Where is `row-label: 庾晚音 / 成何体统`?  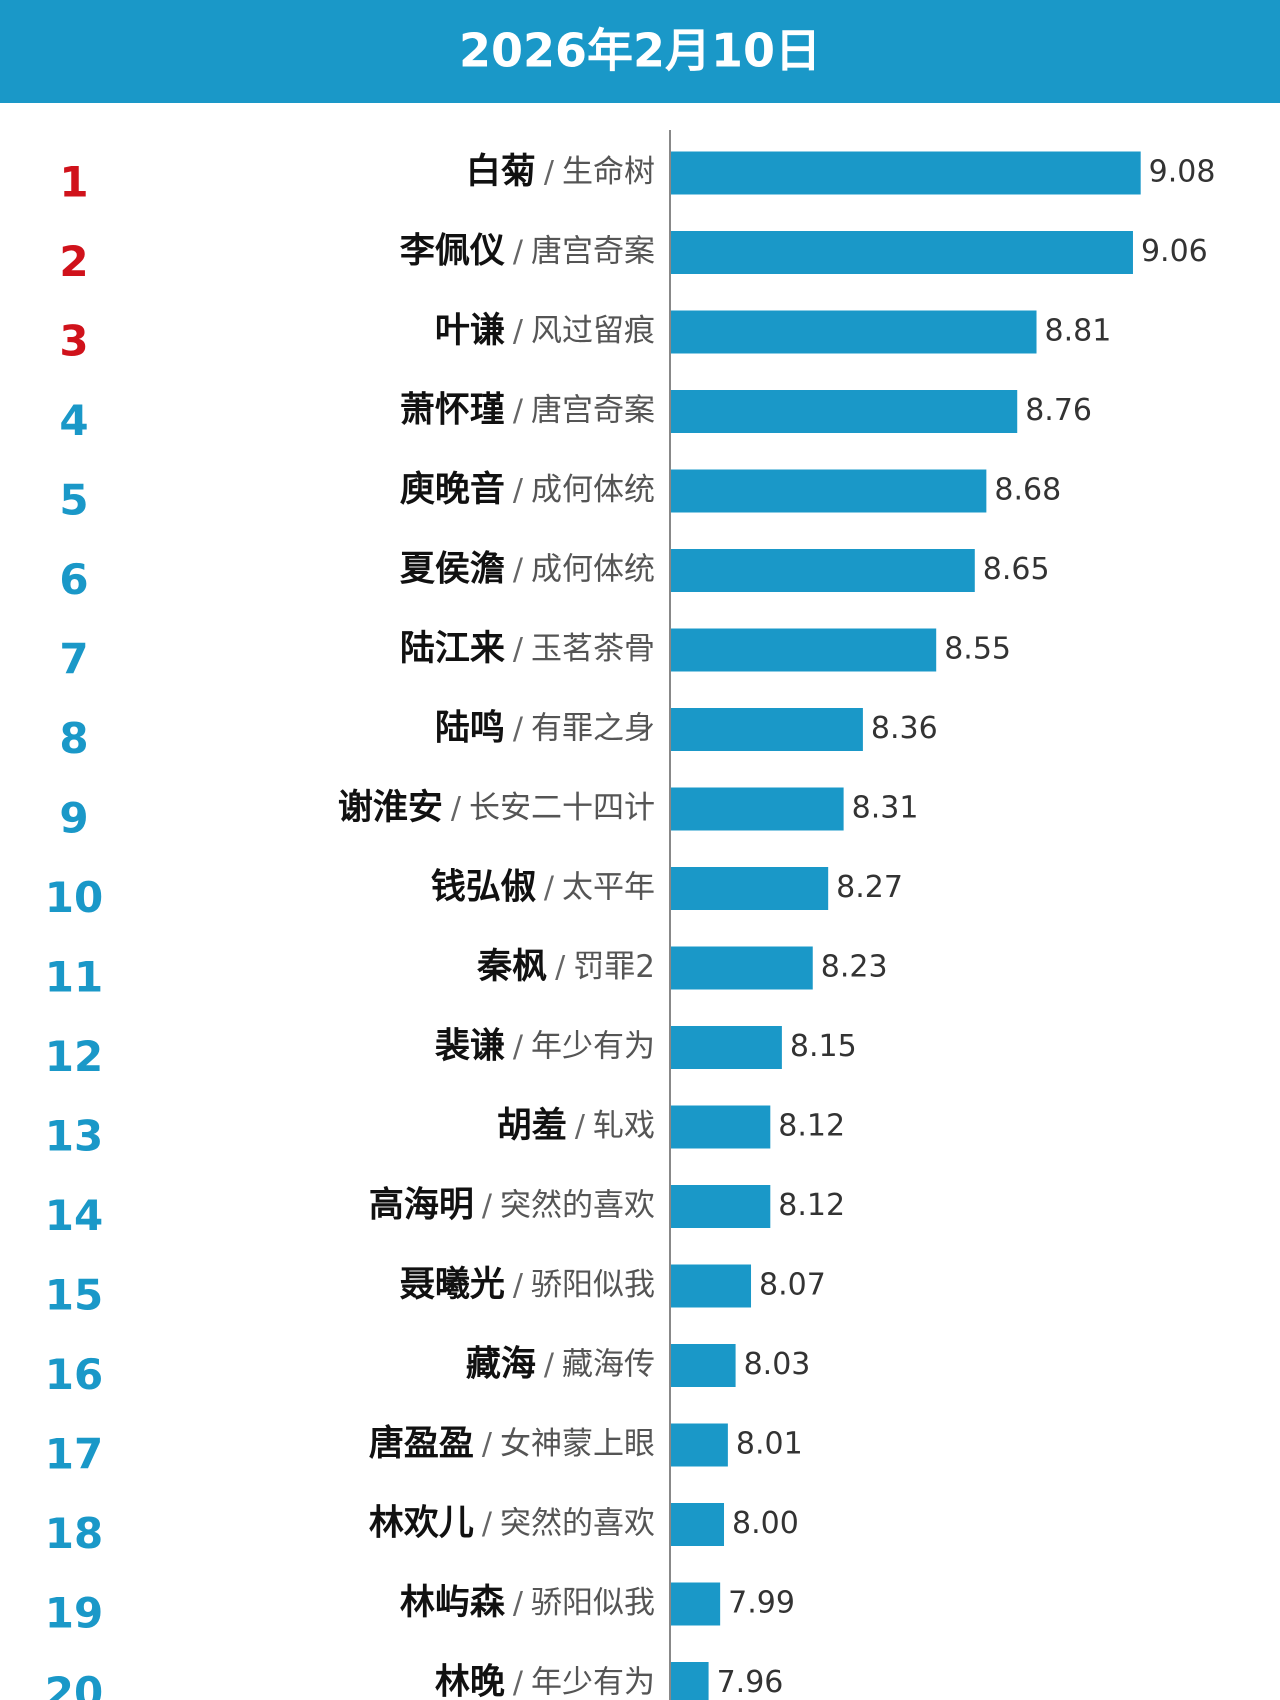 row-label: 庾晚音 / 成何体统 is located at coordinates (527, 489).